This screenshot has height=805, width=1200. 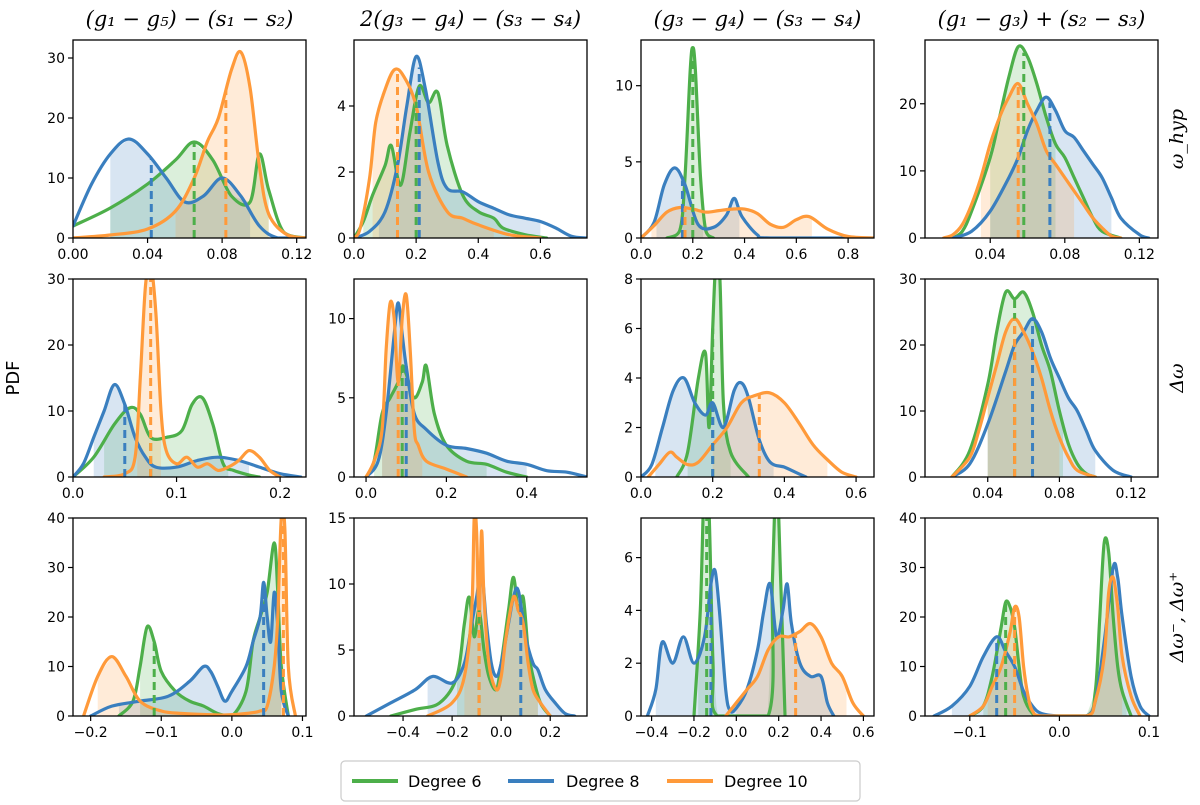 I want to click on density-panel: 0.0 0.2 0.4 0.6 0.8 0 5 10, so click(x=745, y=151).